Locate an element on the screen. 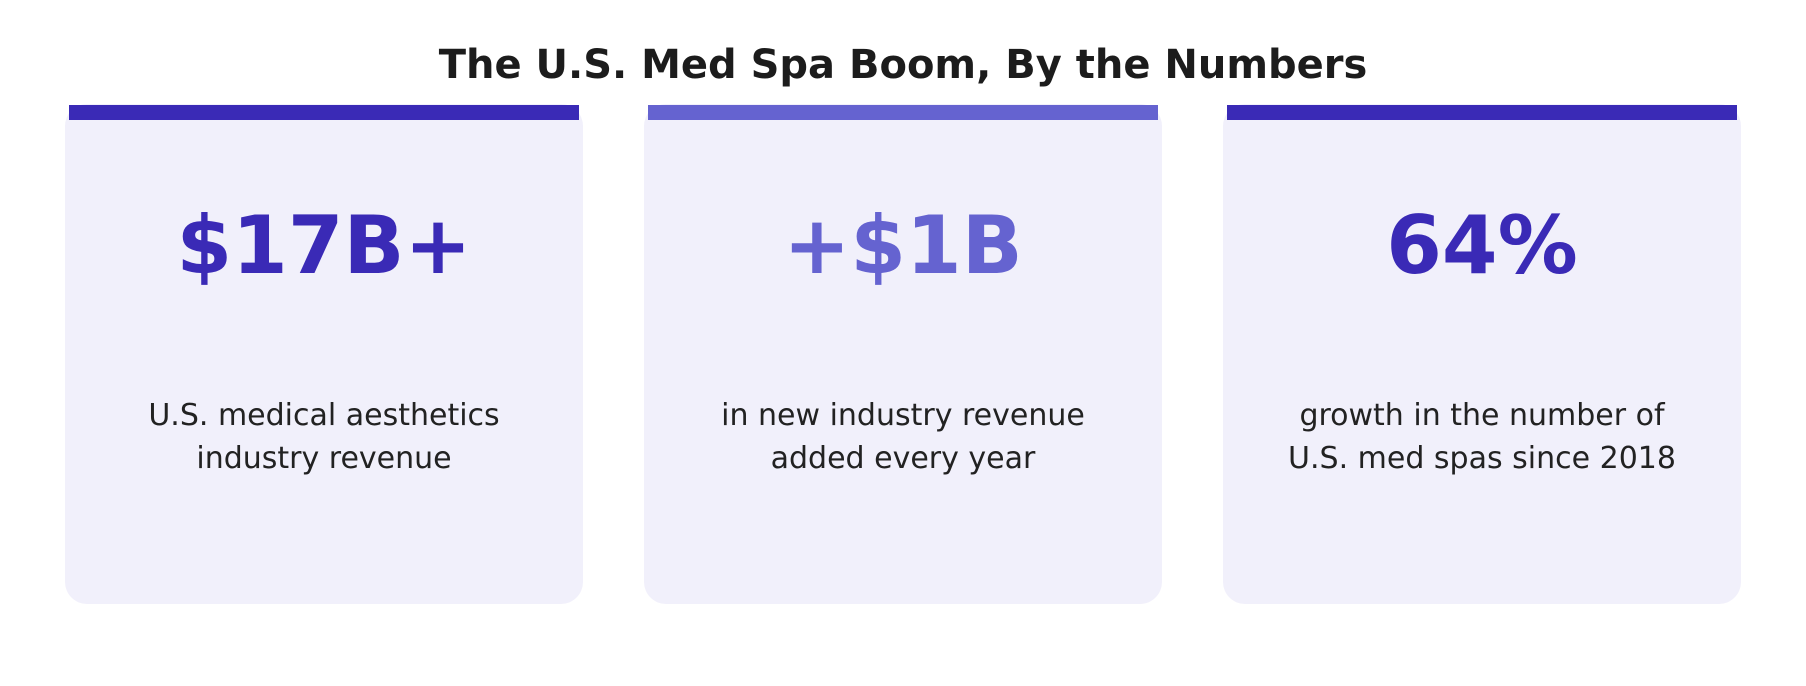 The image size is (1806, 686). stat-description-revenue: U.S. medical aesthetics industry revenue is located at coordinates (324, 437).